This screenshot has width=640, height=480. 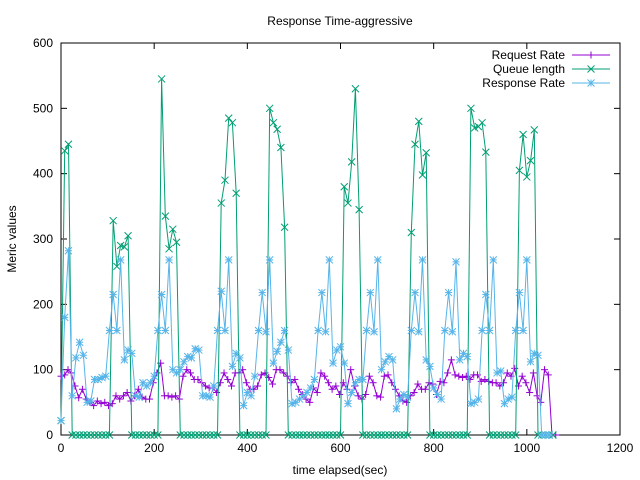 I want to click on x-tick-label: 600, so click(x=340, y=448).